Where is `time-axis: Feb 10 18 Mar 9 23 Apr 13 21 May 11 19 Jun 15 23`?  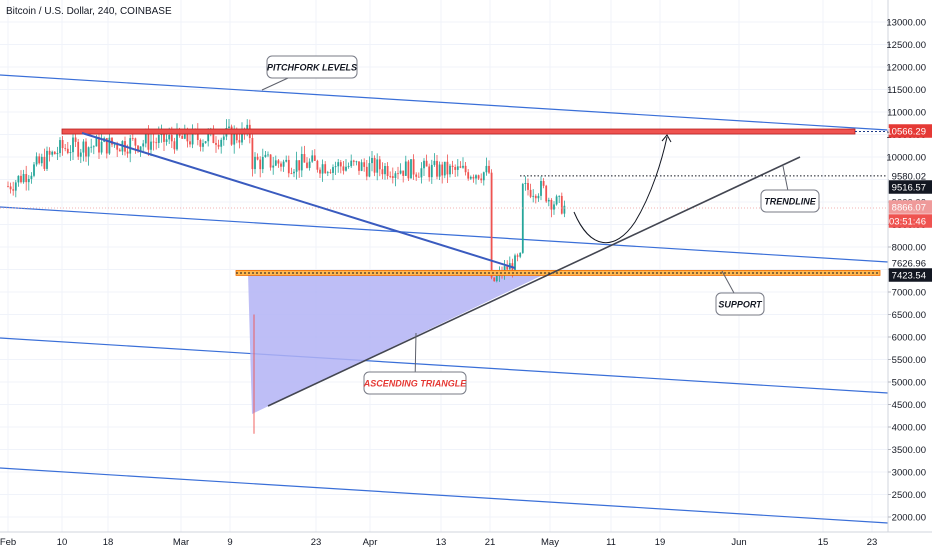
time-axis: Feb 10 18 Mar 9 23 Apr 13 21 May 11 19 Jun 15 23 is located at coordinates (466, 540).